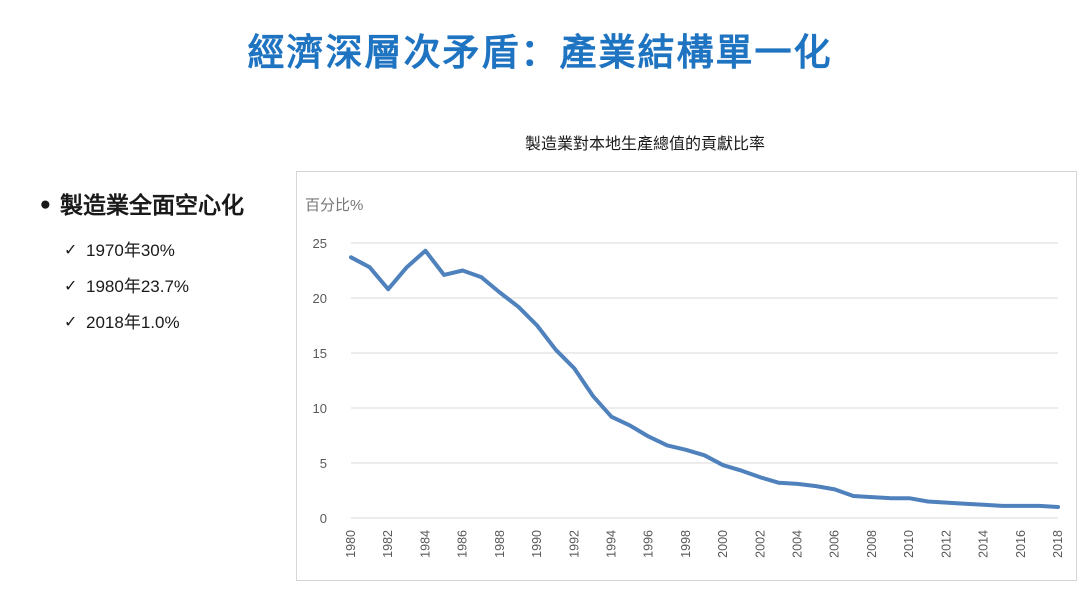  I want to click on y-tick-label: 5, so click(323, 463).